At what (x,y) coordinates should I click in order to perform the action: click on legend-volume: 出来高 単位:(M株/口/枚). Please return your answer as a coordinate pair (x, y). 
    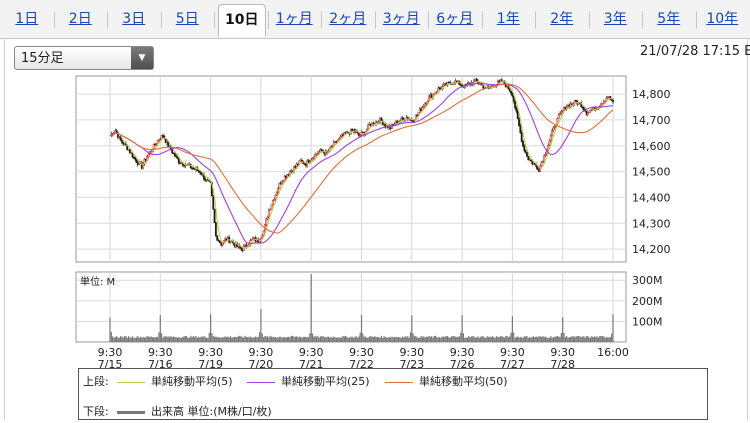
    Looking at the image, I should click on (194, 411).